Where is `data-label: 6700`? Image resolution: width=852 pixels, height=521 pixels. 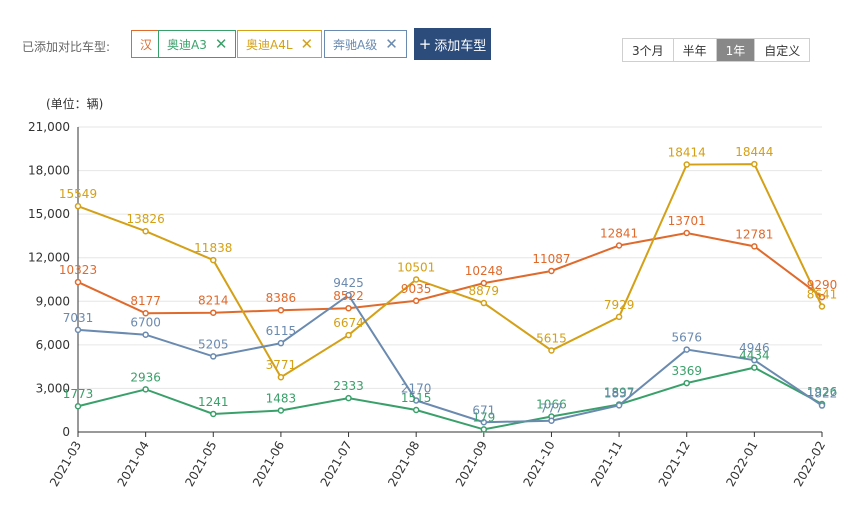
data-label: 6700 is located at coordinates (145, 323).